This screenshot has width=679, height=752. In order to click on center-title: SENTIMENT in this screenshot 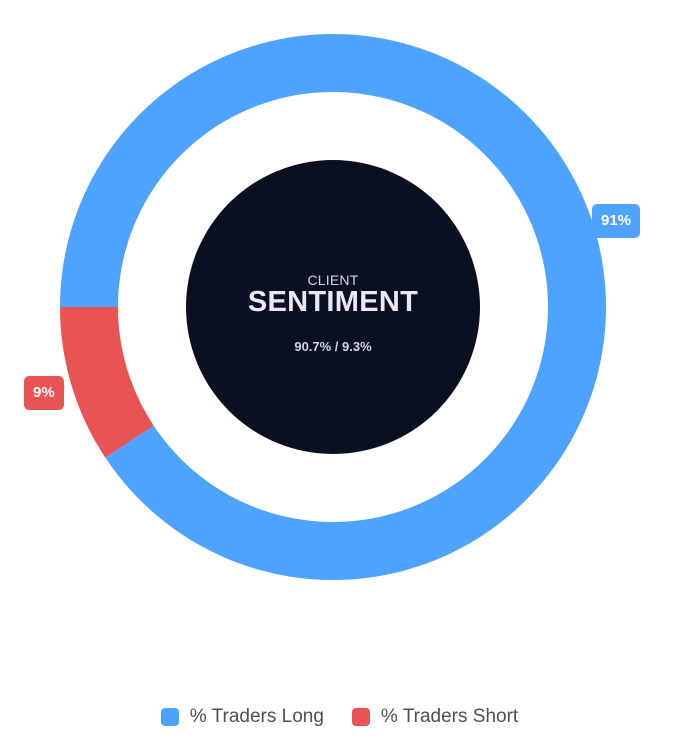, I will do `click(333, 302)`.